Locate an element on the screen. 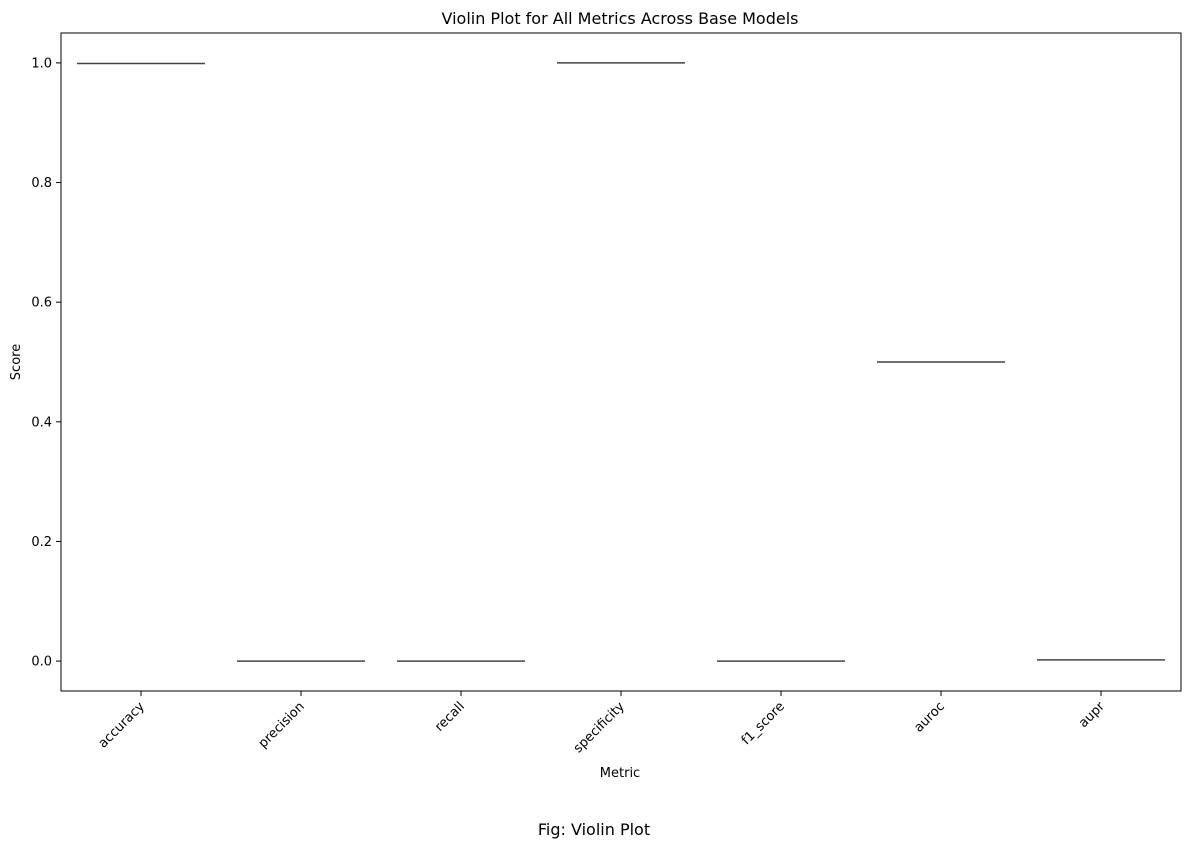  y-tick-label: 0.2 is located at coordinates (41, 542).